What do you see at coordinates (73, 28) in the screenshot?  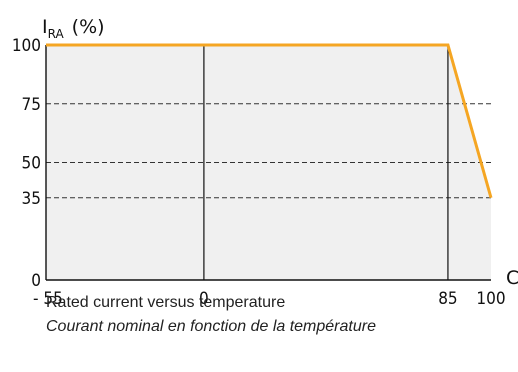 I see `y-axis-label: IRA (%)` at bounding box center [73, 28].